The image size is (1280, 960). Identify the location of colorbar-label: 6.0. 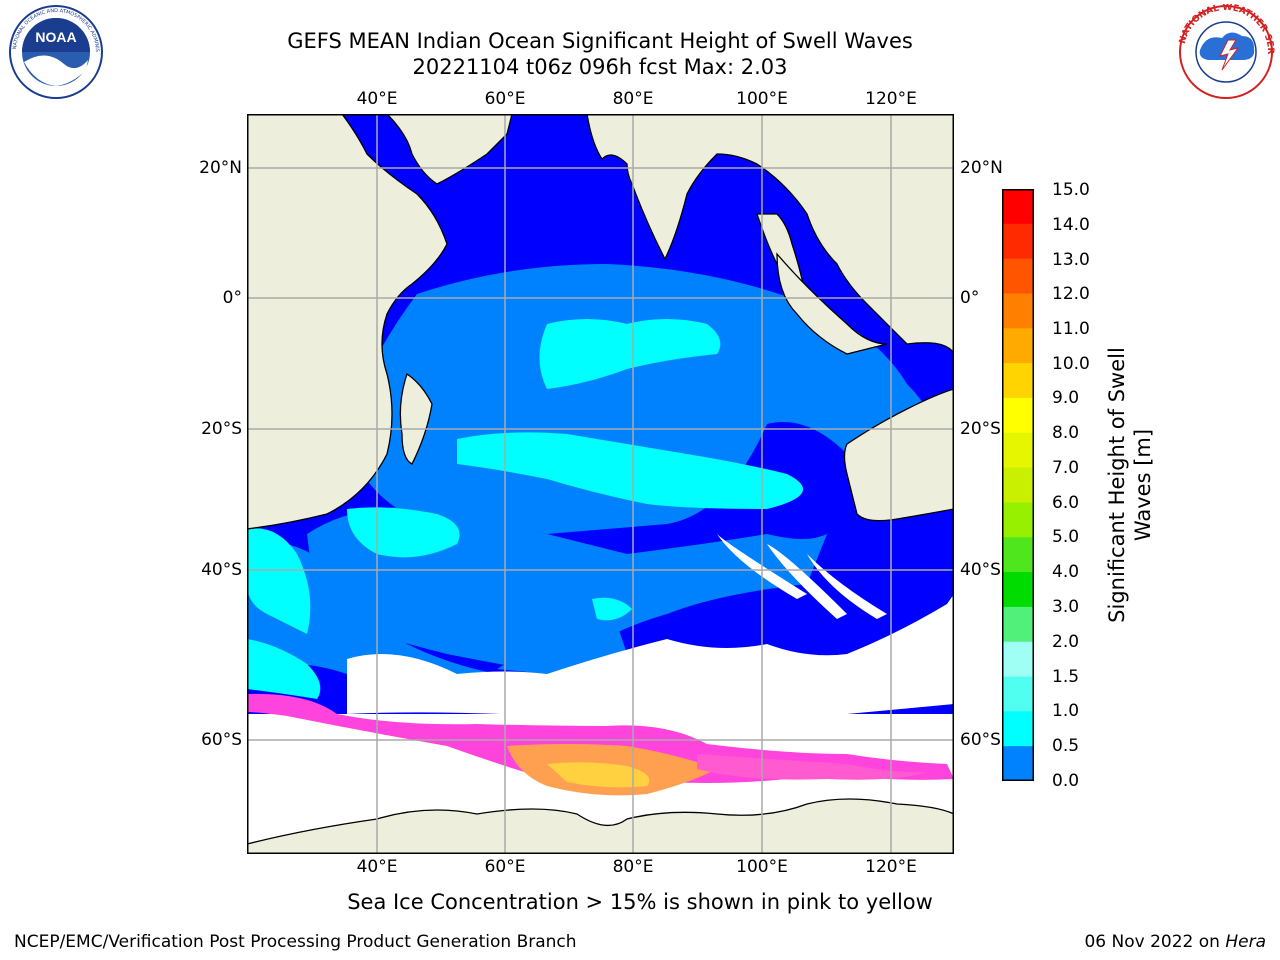
(1066, 503).